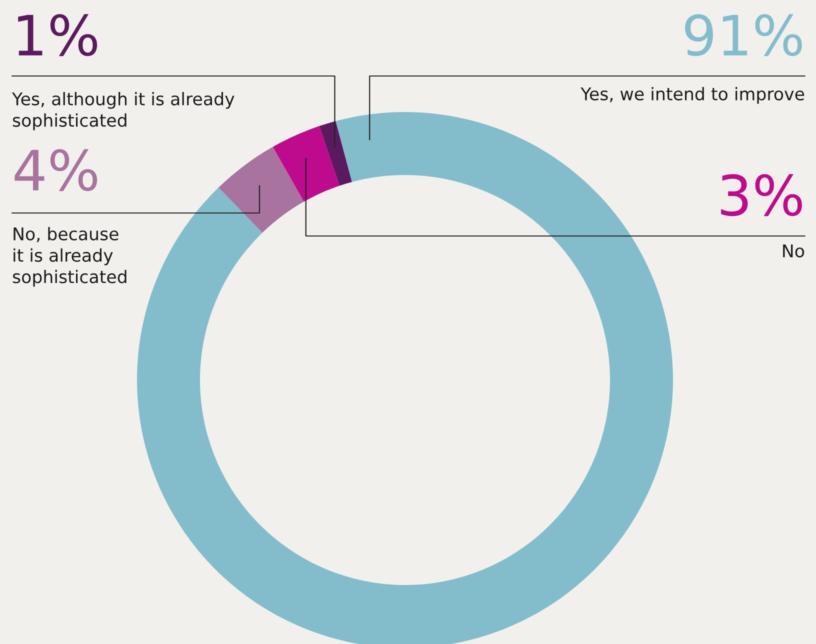 The height and width of the screenshot is (644, 816). Describe the element at coordinates (692, 95) in the screenshot. I see `slice-label: Yes, we intend to improve` at that location.